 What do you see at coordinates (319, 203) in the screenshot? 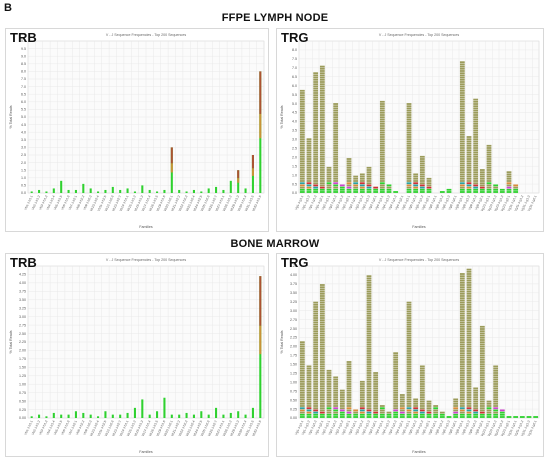
I see `x-tick-label: Vg1-J-g2.1` at bounding box center [319, 203].